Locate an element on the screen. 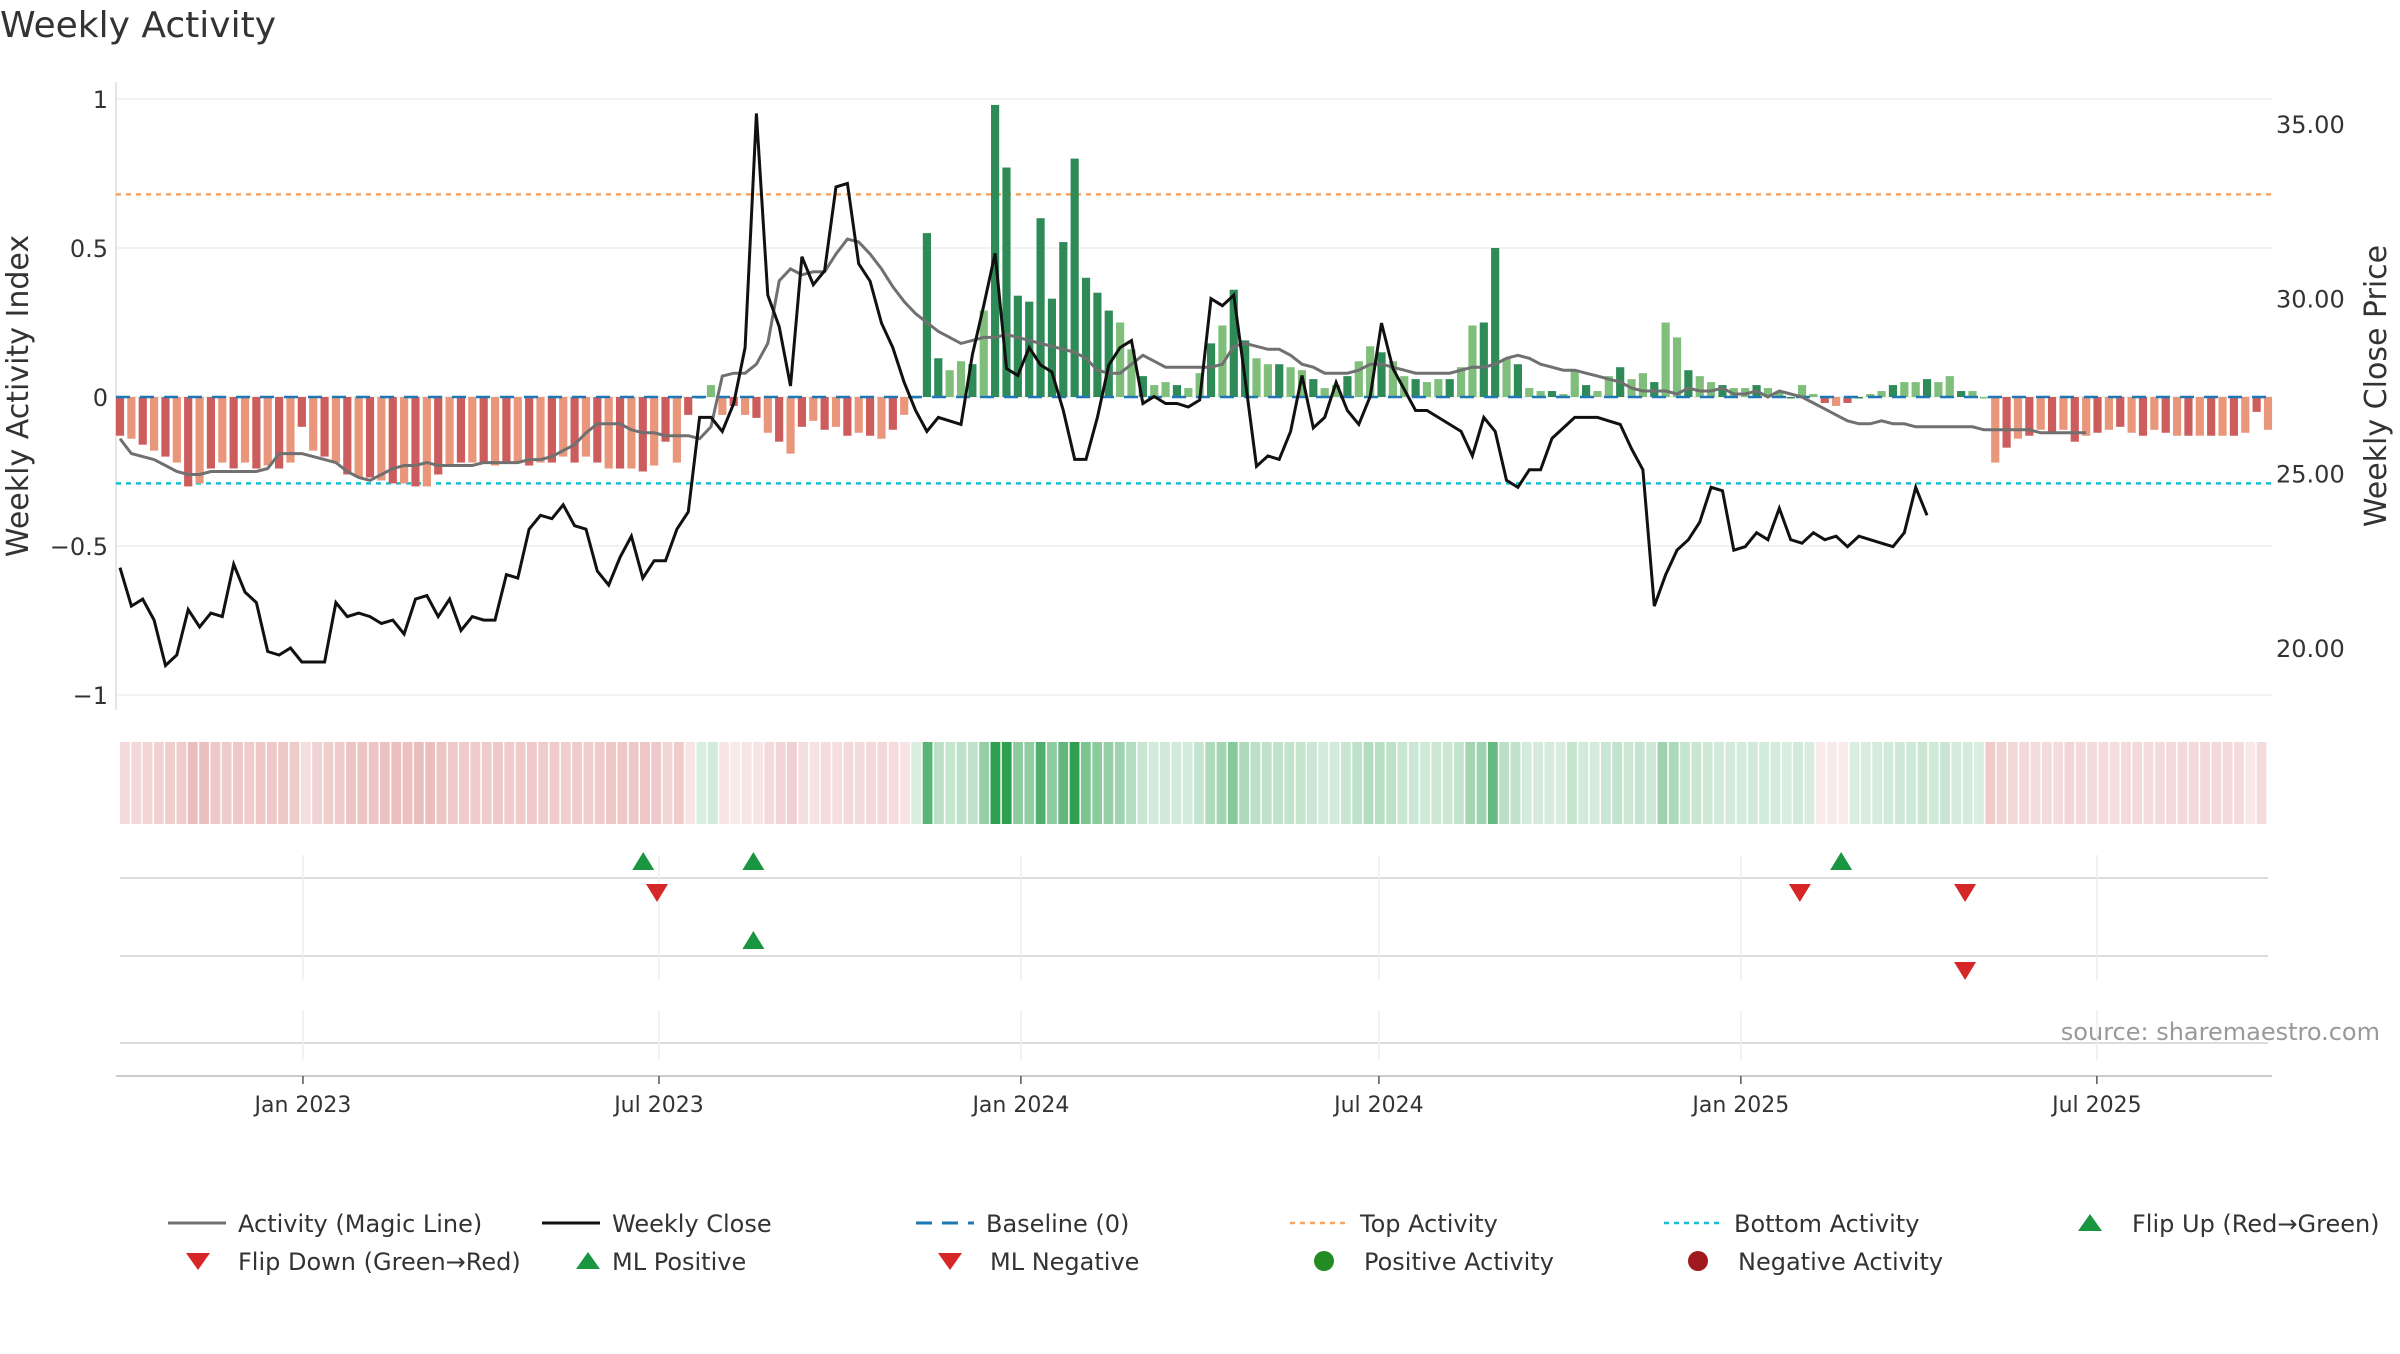 The height and width of the screenshot is (1354, 2400). left-tick-label: 0 is located at coordinates (100, 398).